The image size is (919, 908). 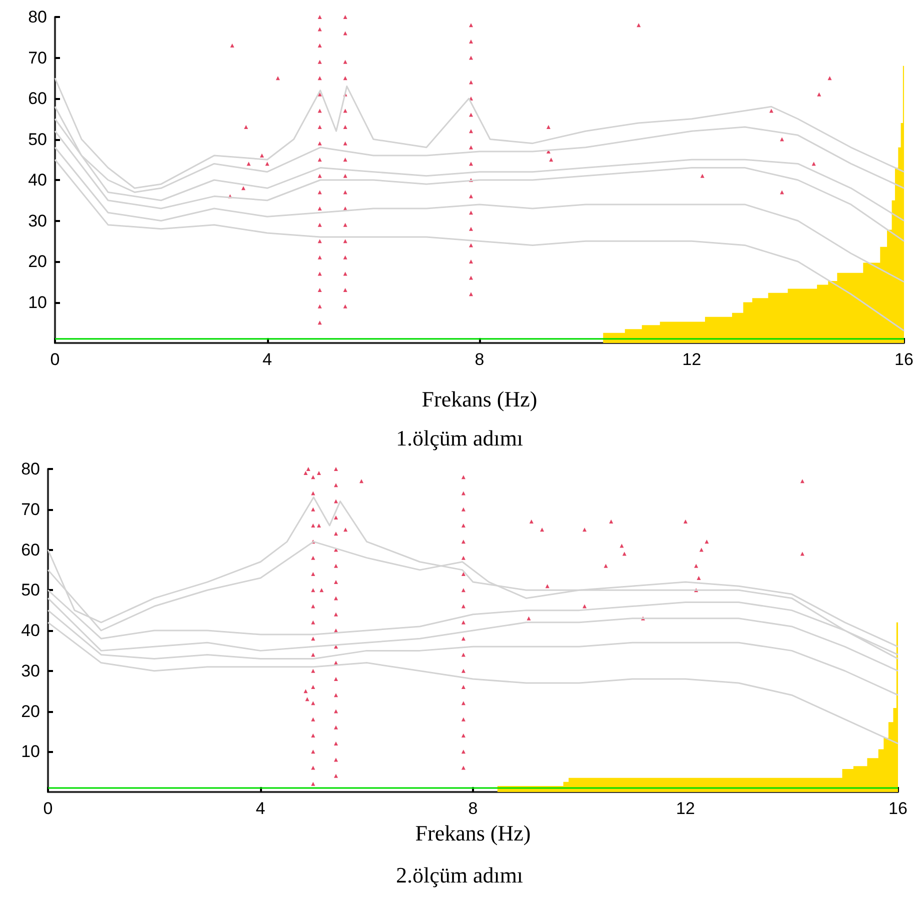 I want to click on text: 1.ölçüm adımı, so click(x=460, y=438).